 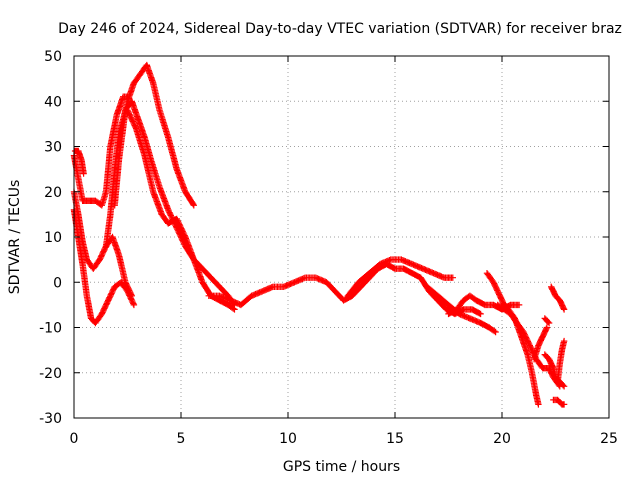 What do you see at coordinates (502, 439) in the screenshot?
I see `x-tick-label: 20` at bounding box center [502, 439].